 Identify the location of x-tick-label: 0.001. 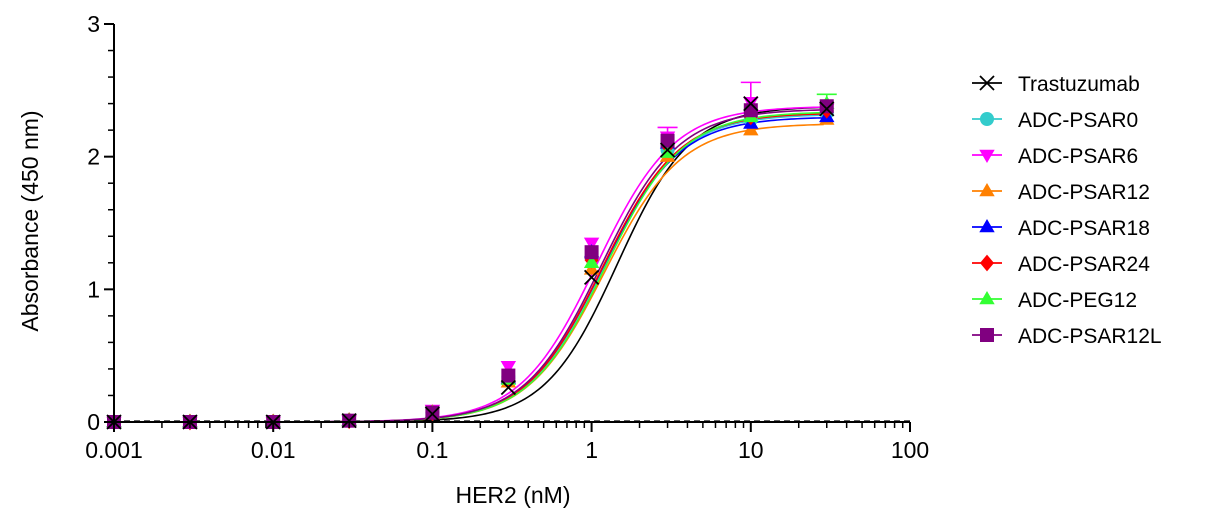
(114, 450).